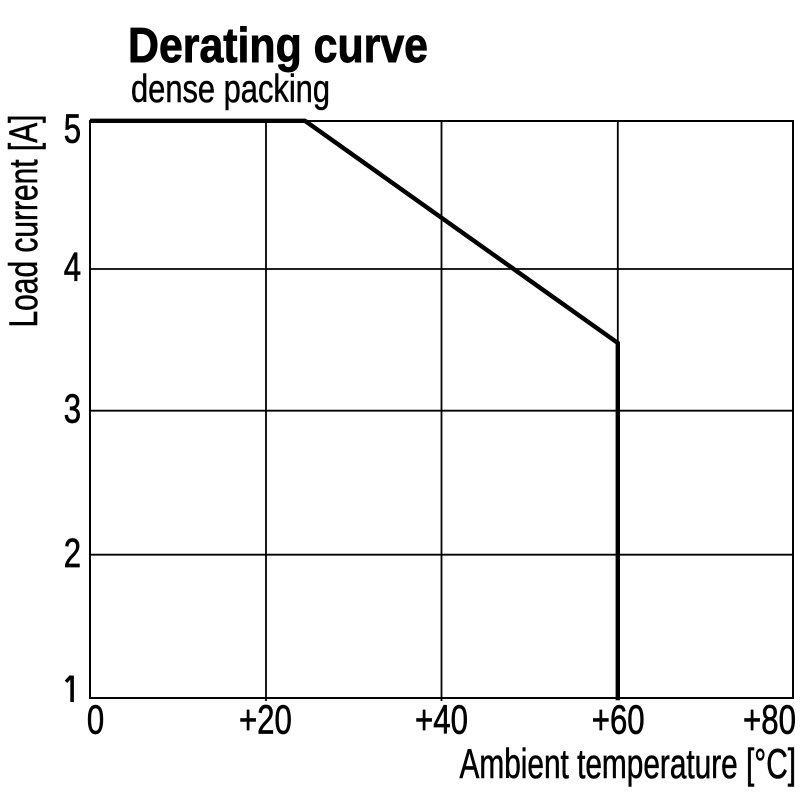 This screenshot has height=800, width=800. I want to click on svg-text: 4, so click(72, 267).